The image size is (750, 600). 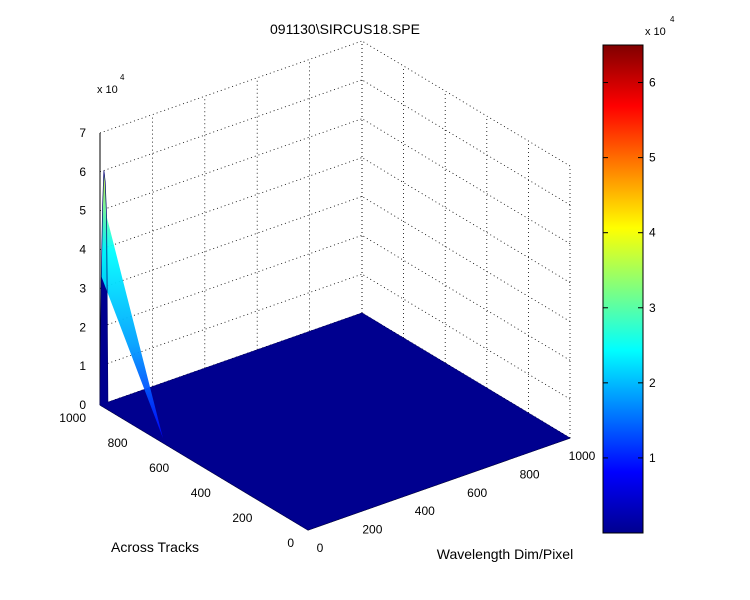 What do you see at coordinates (82, 405) in the screenshot?
I see `z-tick-label: 0` at bounding box center [82, 405].